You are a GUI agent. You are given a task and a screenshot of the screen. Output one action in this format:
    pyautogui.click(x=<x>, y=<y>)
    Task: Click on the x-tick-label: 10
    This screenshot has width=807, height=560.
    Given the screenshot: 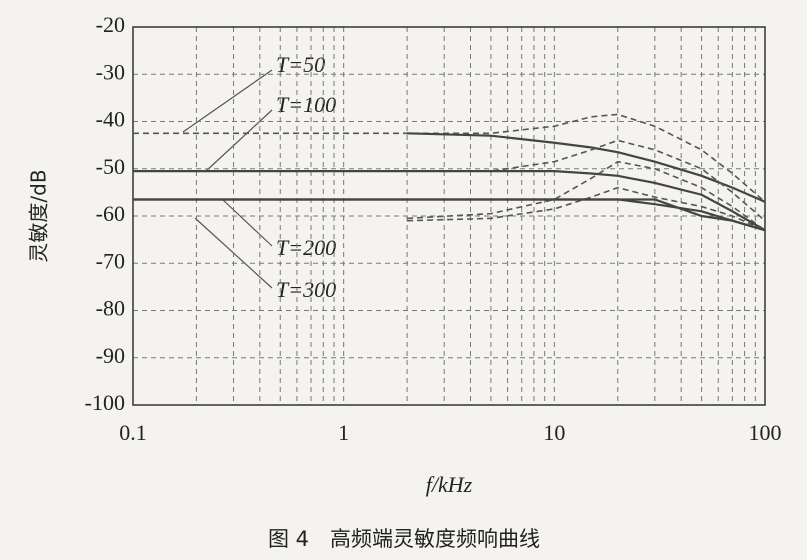 What is the action you would take?
    pyautogui.click(x=554, y=432)
    